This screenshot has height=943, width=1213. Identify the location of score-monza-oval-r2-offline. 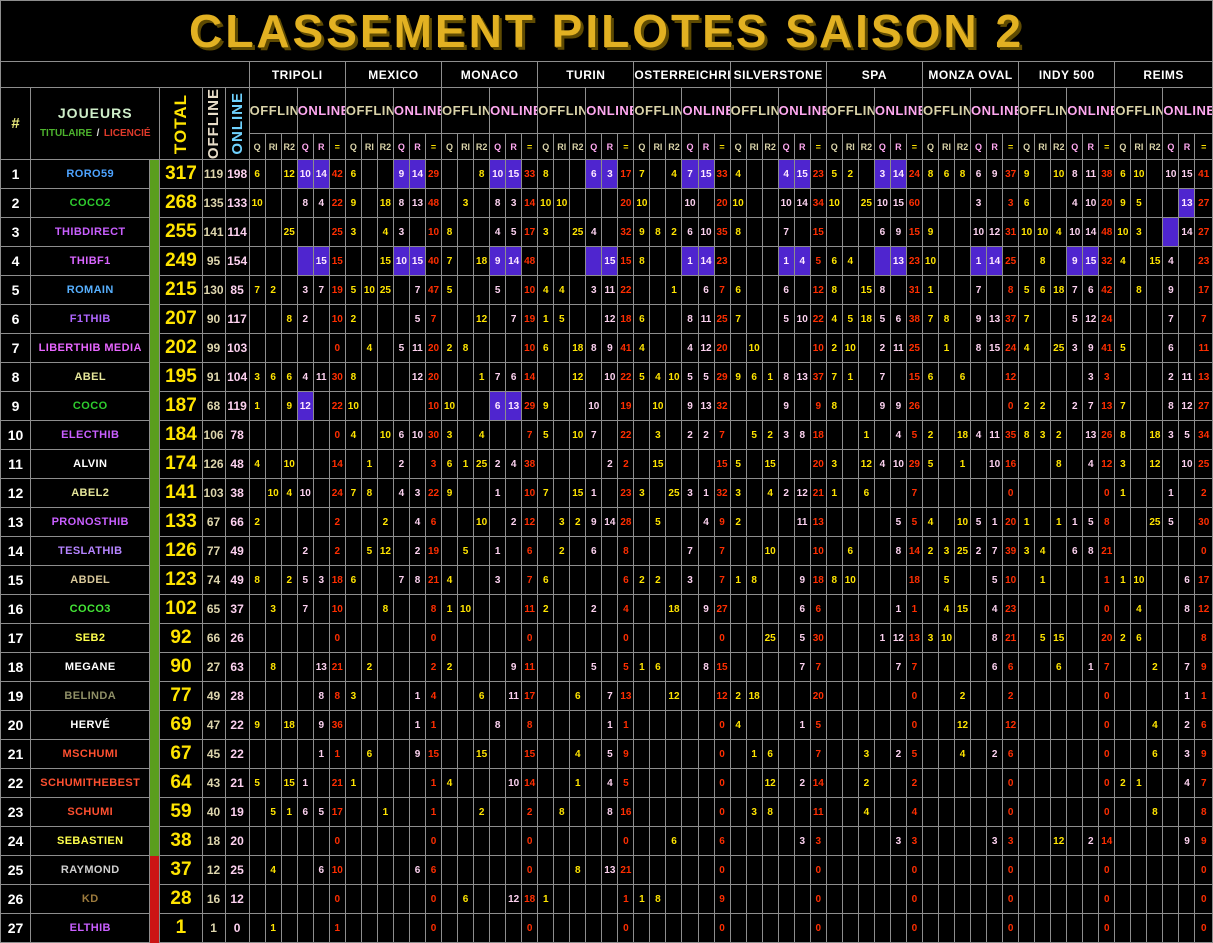
(963, 290).